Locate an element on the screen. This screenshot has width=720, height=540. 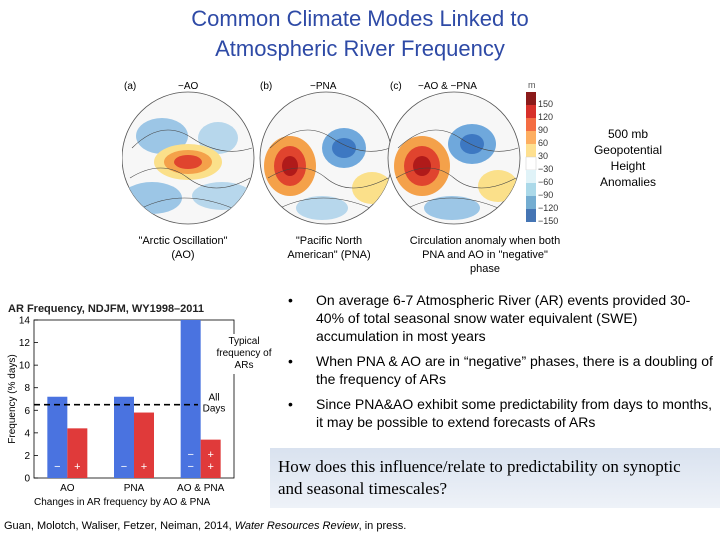
y-tick-label: 8 is located at coordinates (27, 388).